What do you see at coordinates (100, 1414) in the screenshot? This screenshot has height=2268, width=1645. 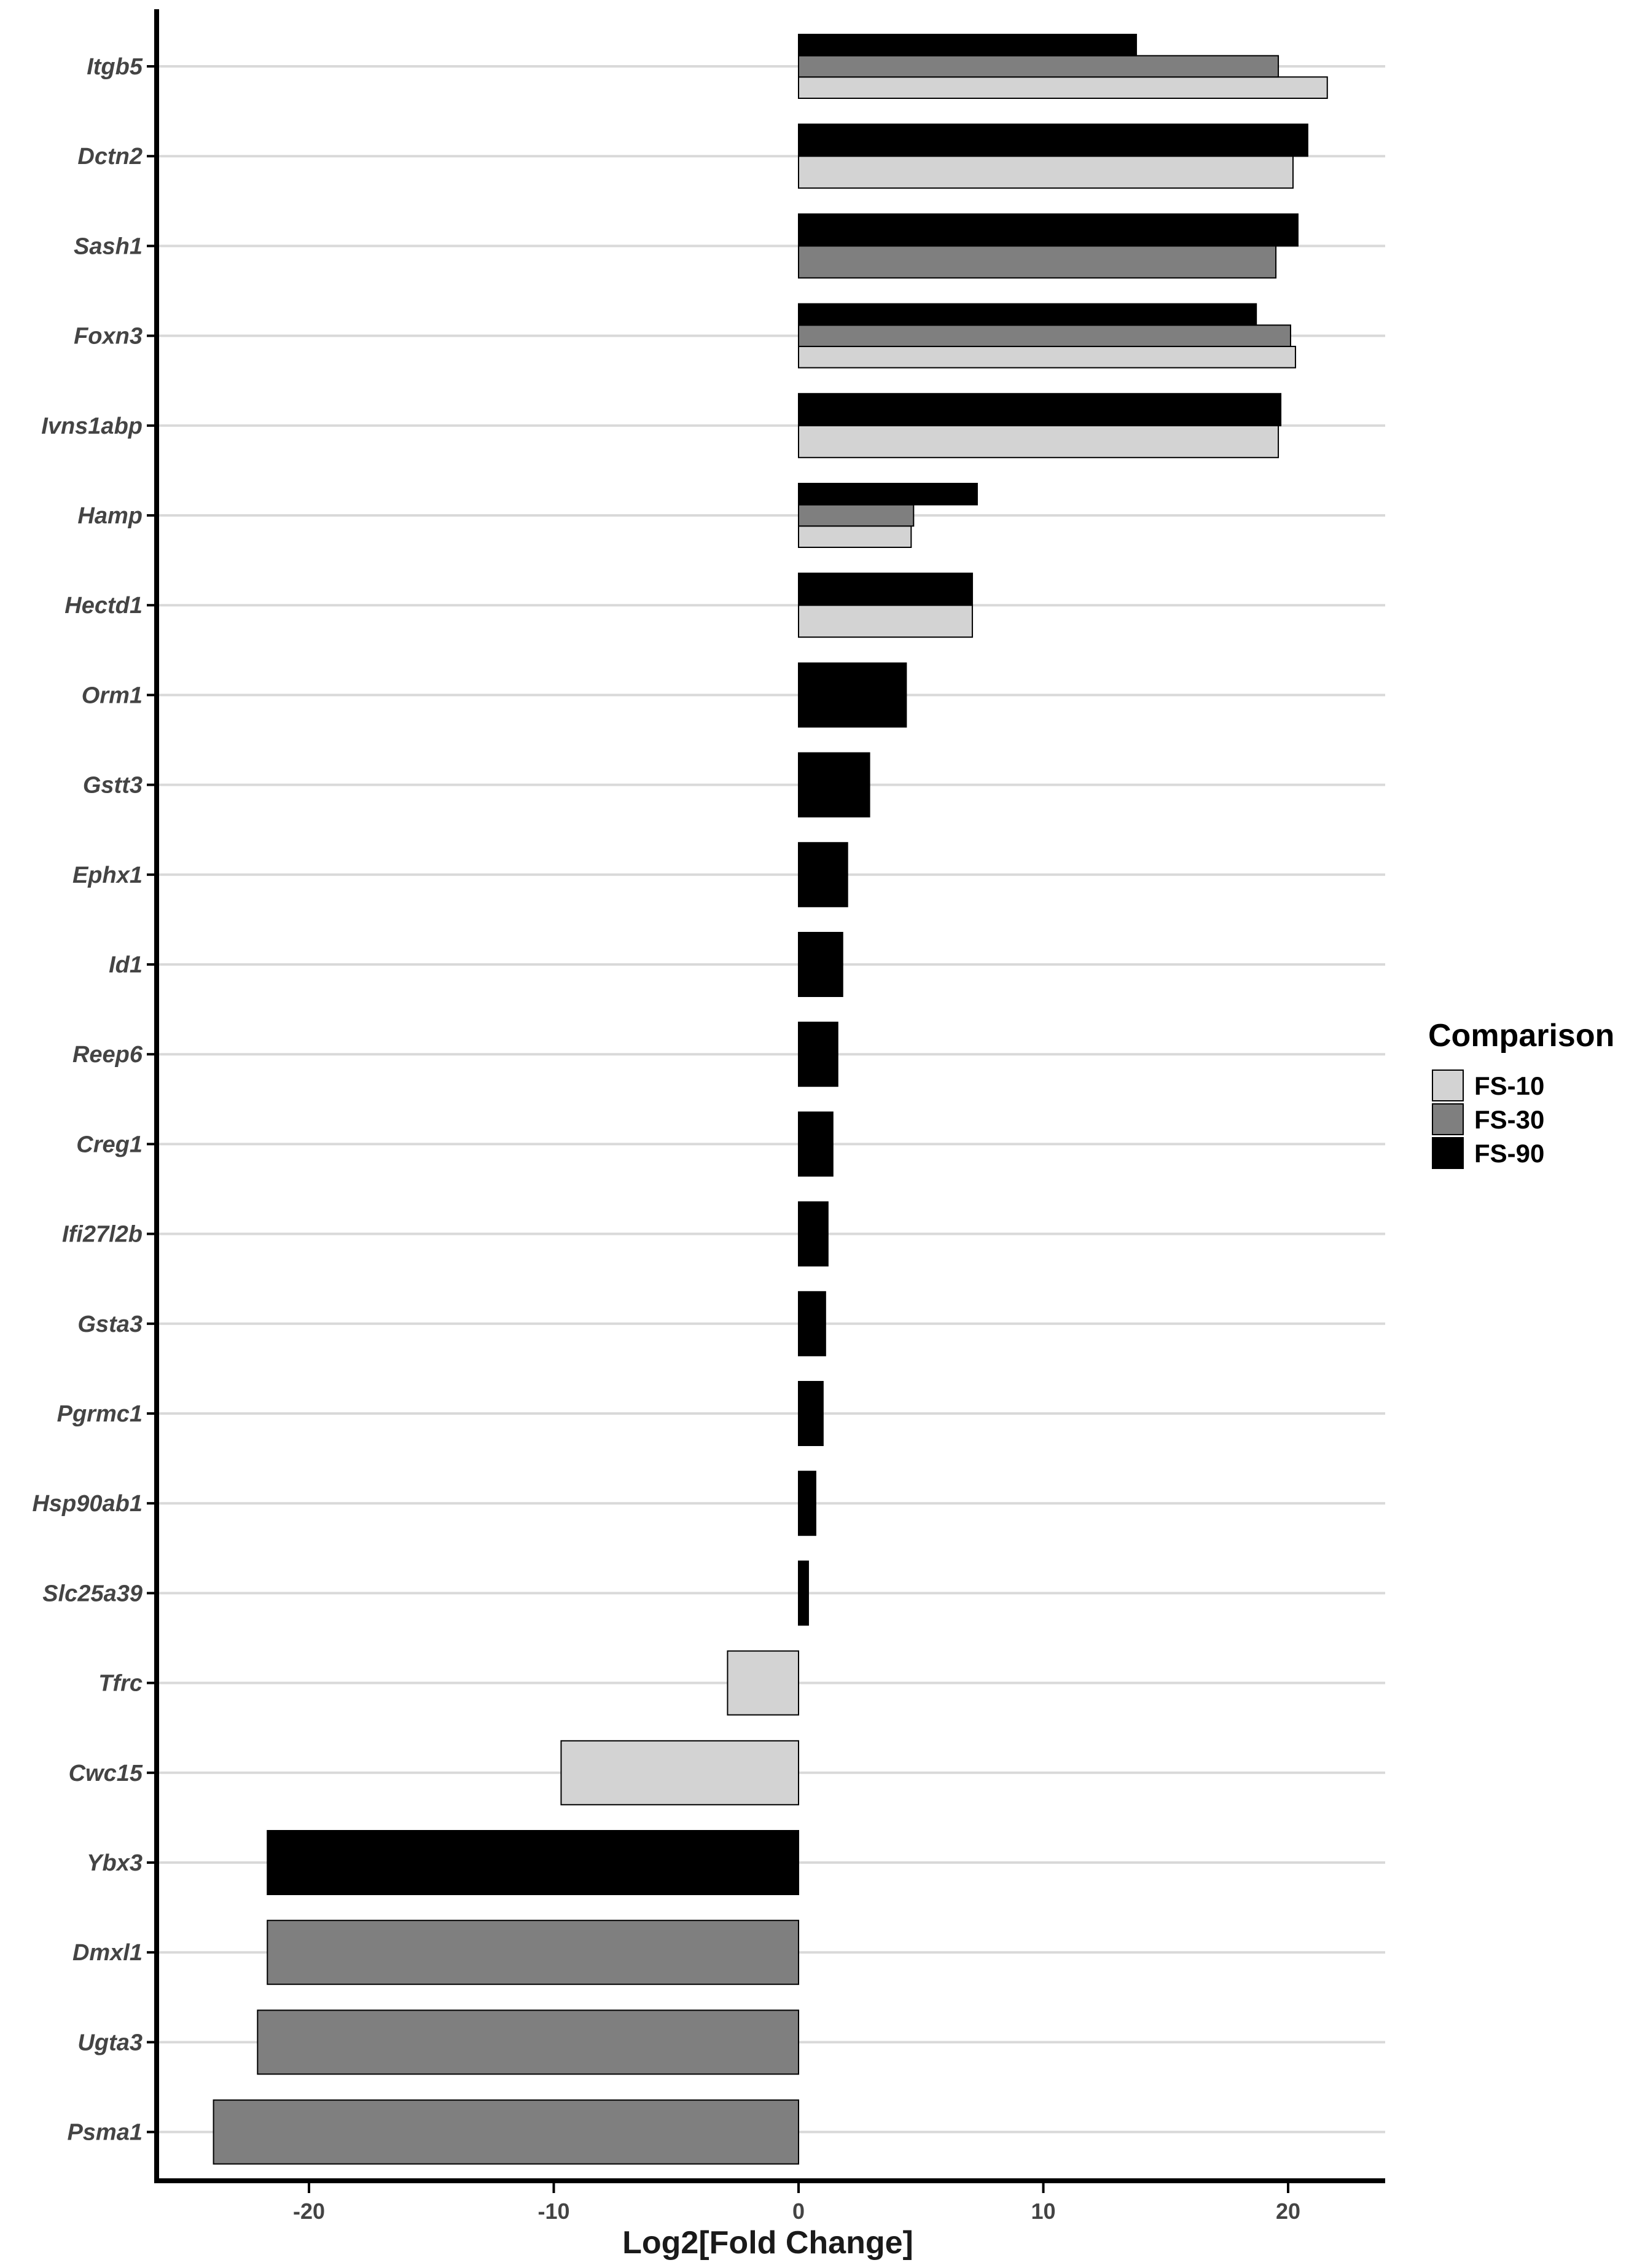 I see `gene-label: Pgrmc1` at bounding box center [100, 1414].